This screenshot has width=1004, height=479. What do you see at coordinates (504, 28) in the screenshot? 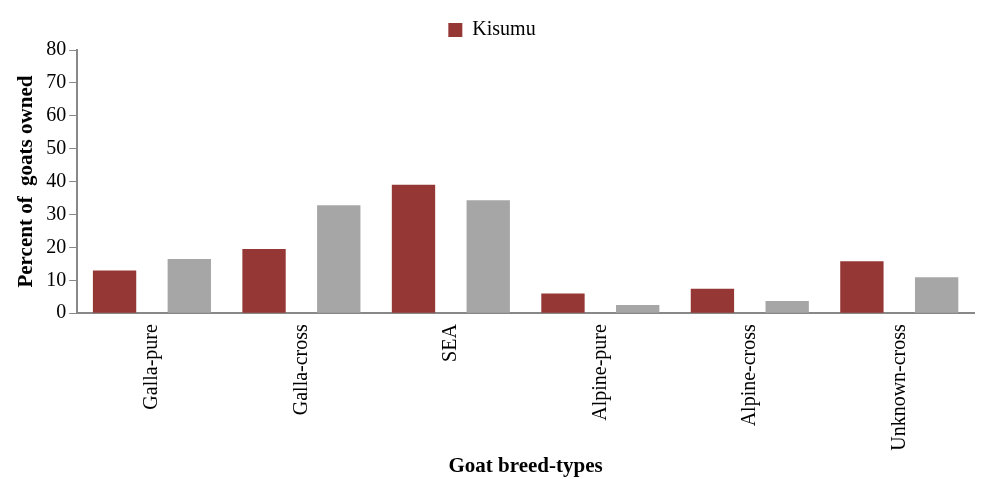
I see `legend-label: Kisumu` at bounding box center [504, 28].